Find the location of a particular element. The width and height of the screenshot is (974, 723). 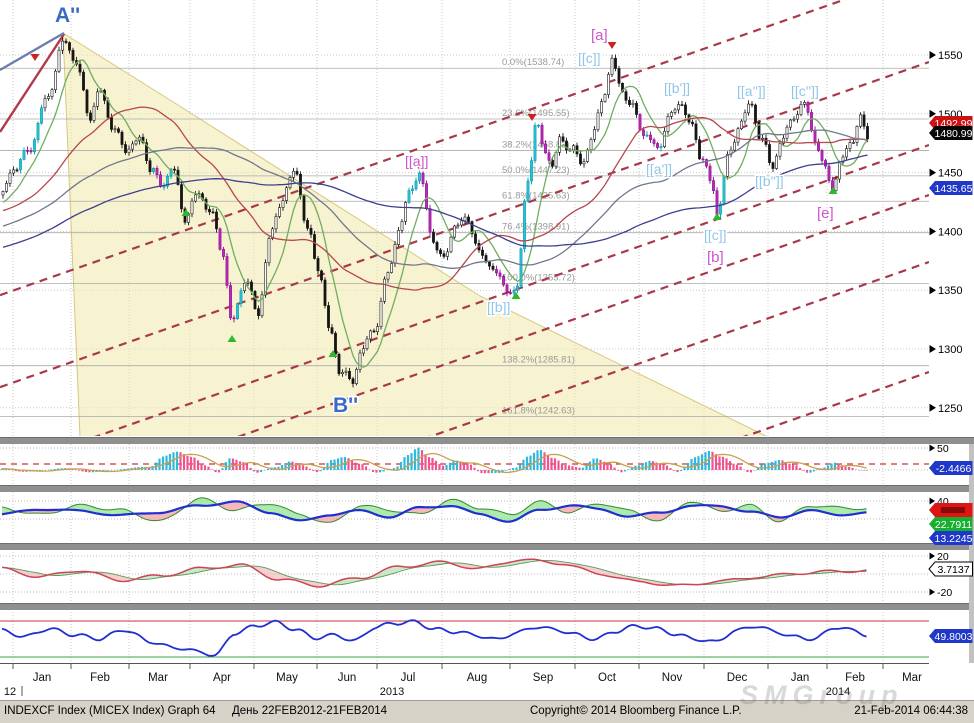

wave-label: [[a]] is located at coordinates (416, 161).